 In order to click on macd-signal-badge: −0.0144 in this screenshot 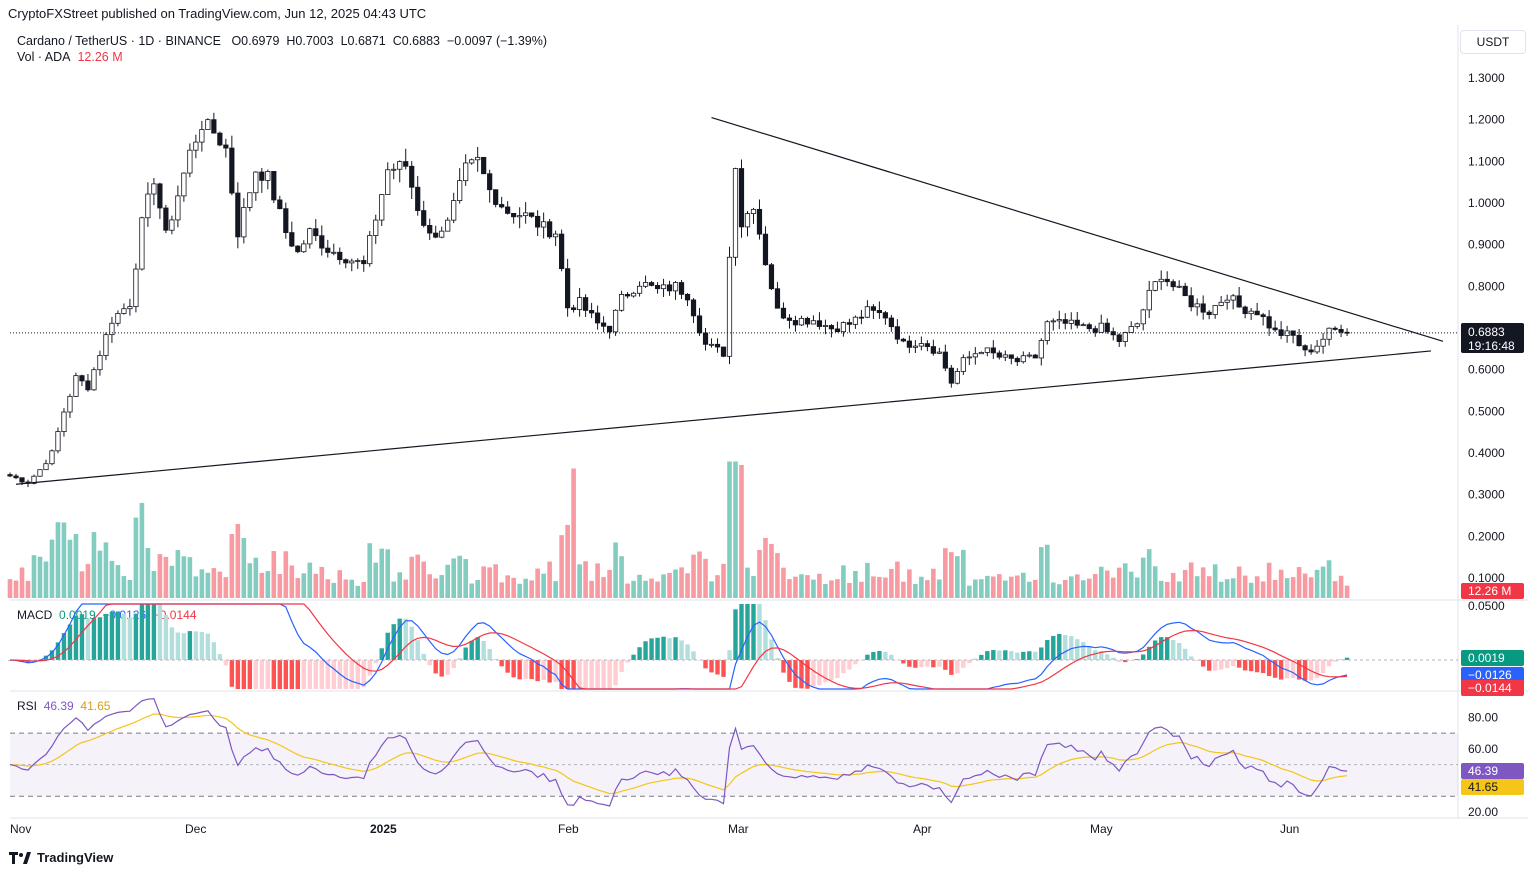, I will do `click(1490, 688)`.